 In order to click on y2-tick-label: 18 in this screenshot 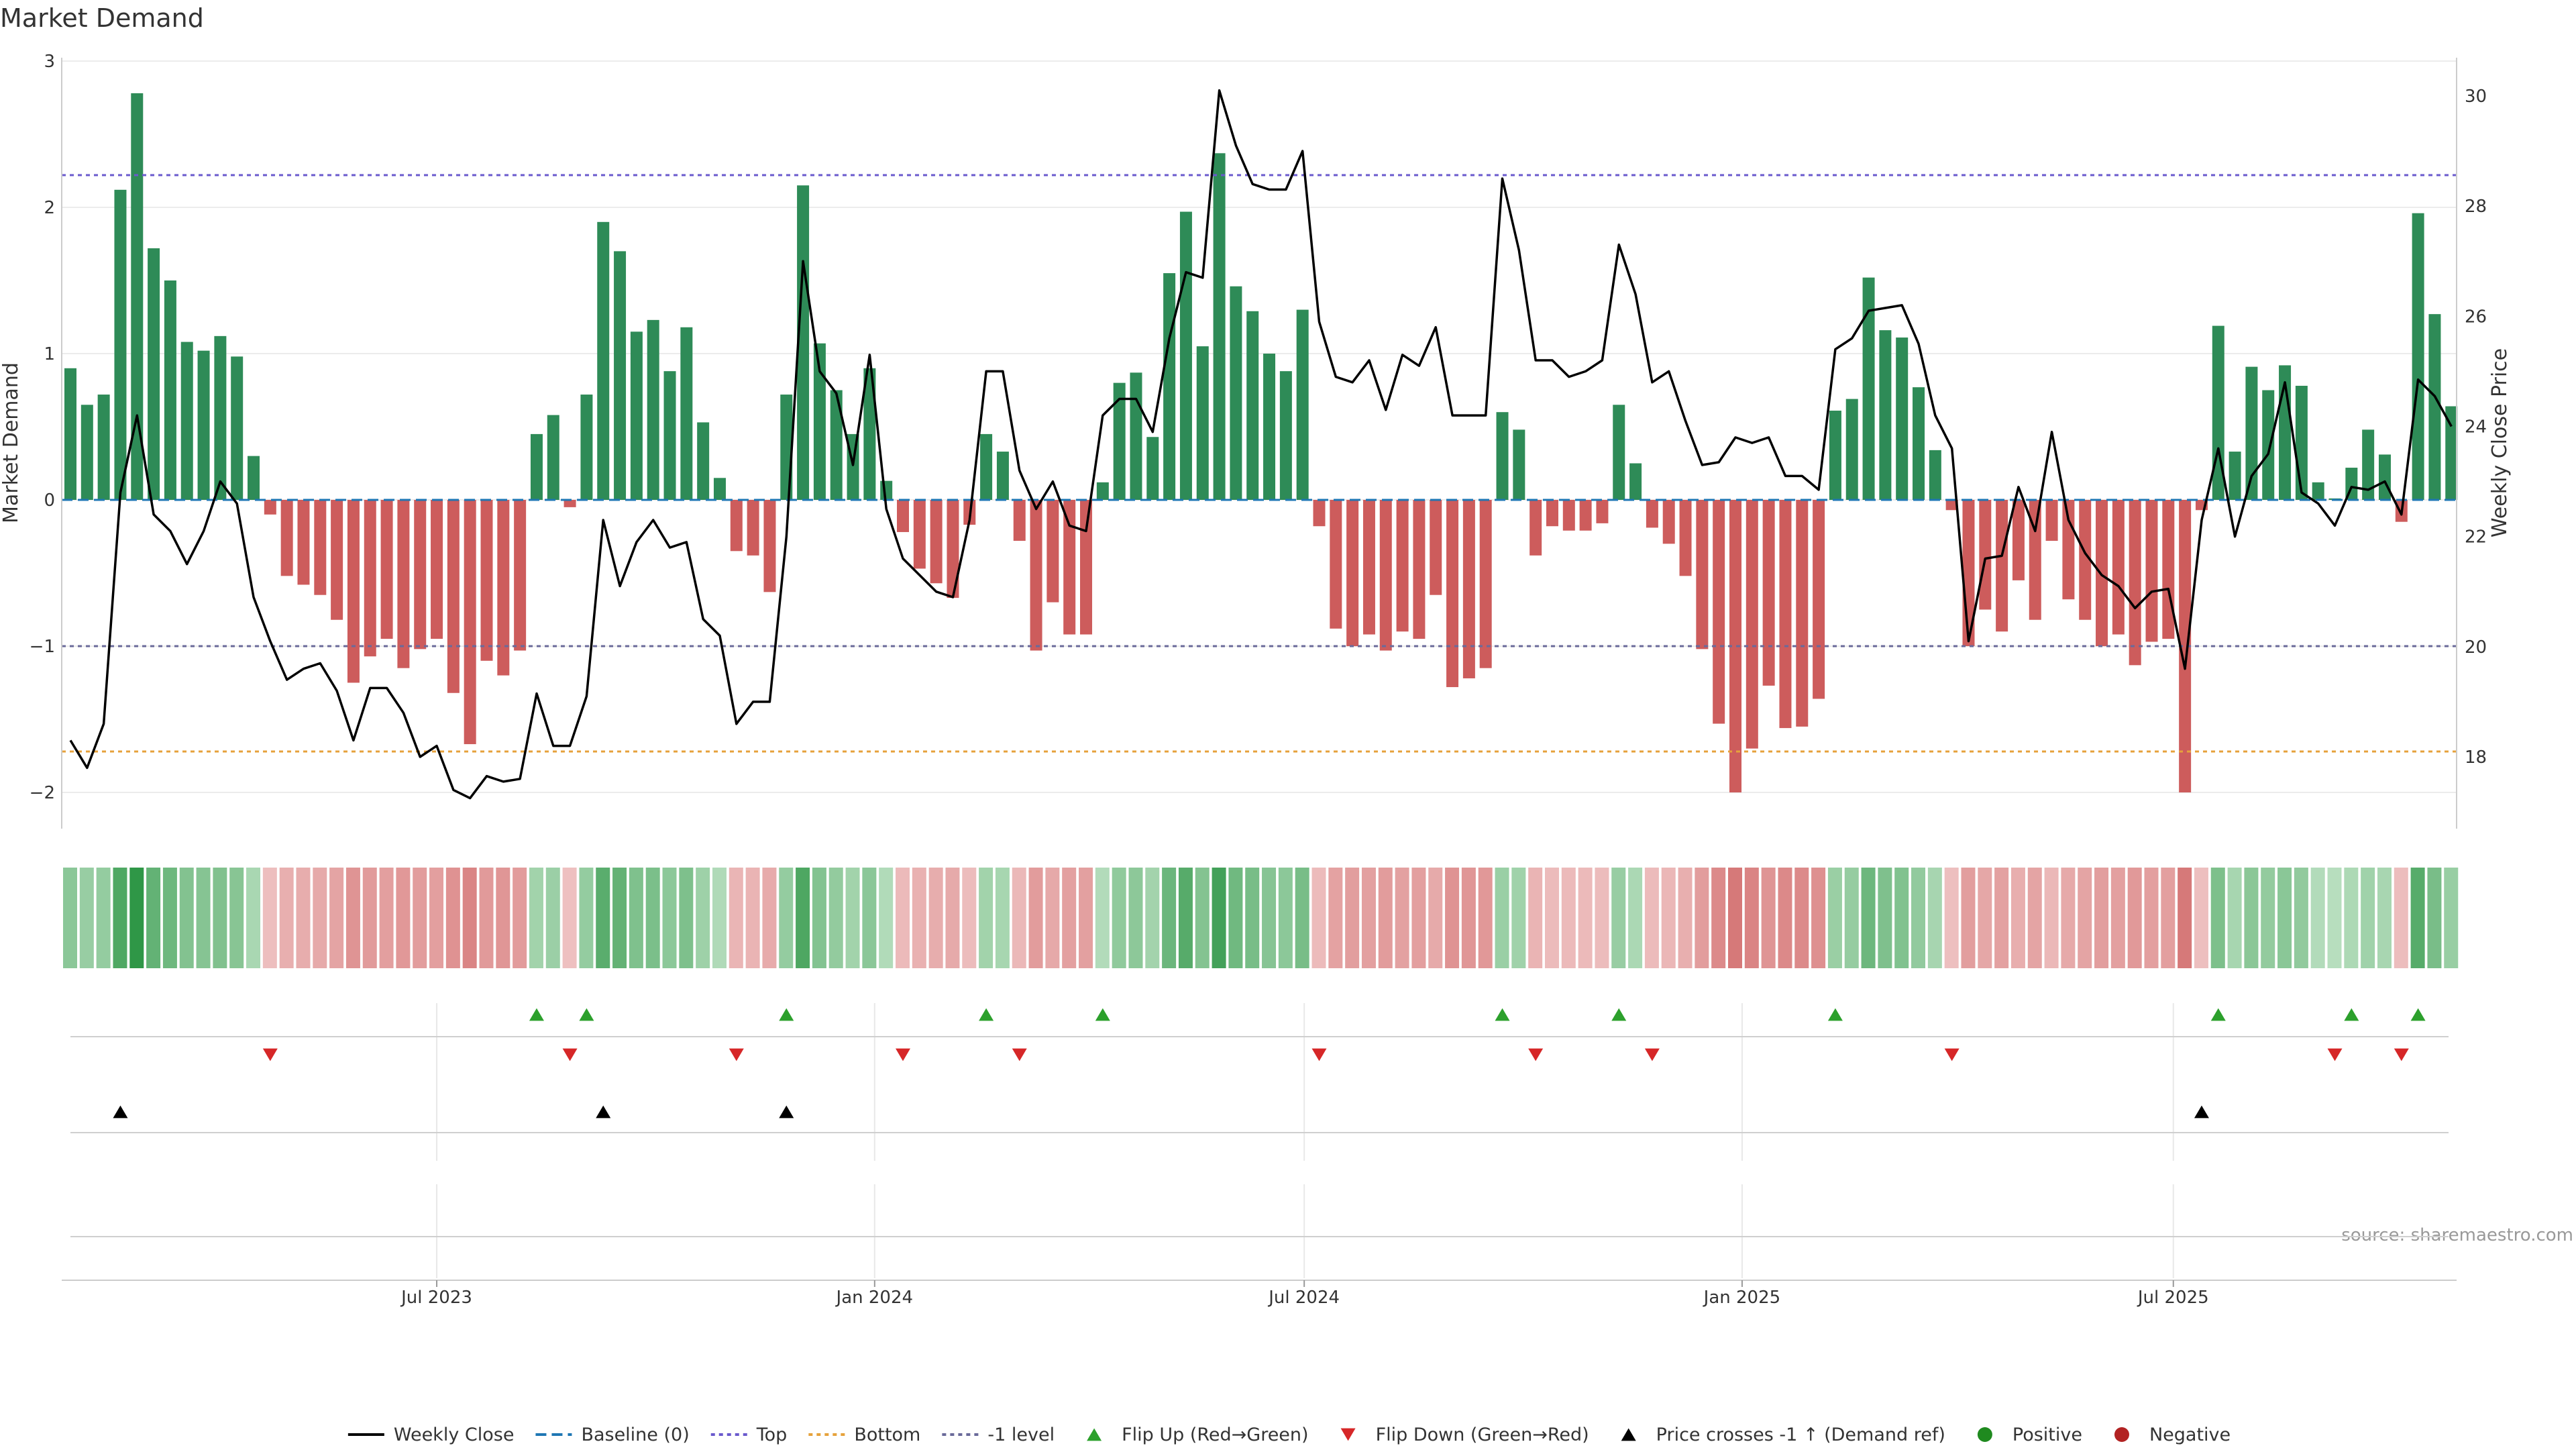, I will do `click(2476, 758)`.